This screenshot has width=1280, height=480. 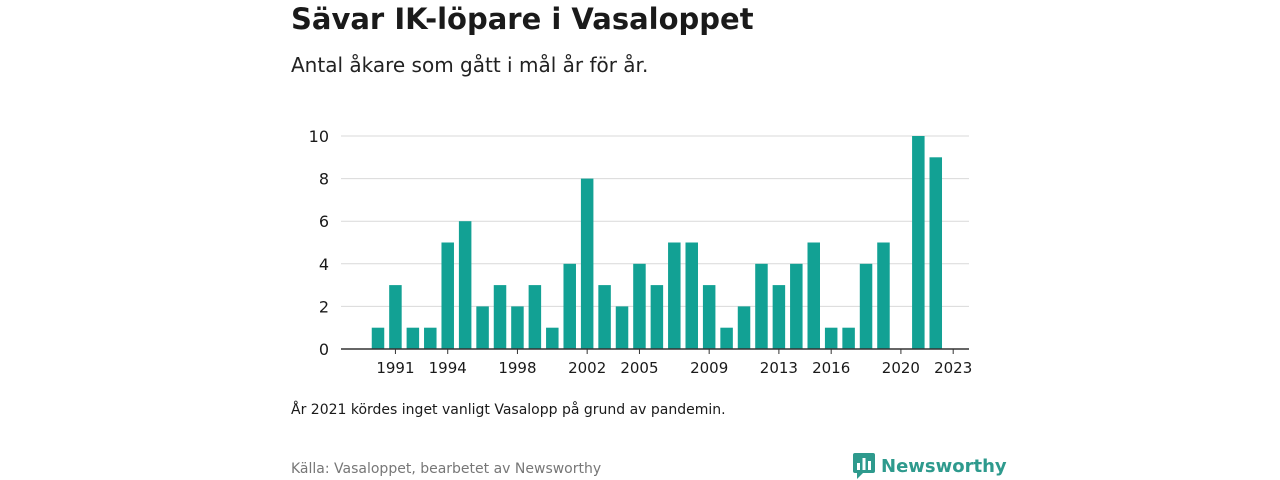 What do you see at coordinates (866, 306) in the screenshot?
I see `bar-2018` at bounding box center [866, 306].